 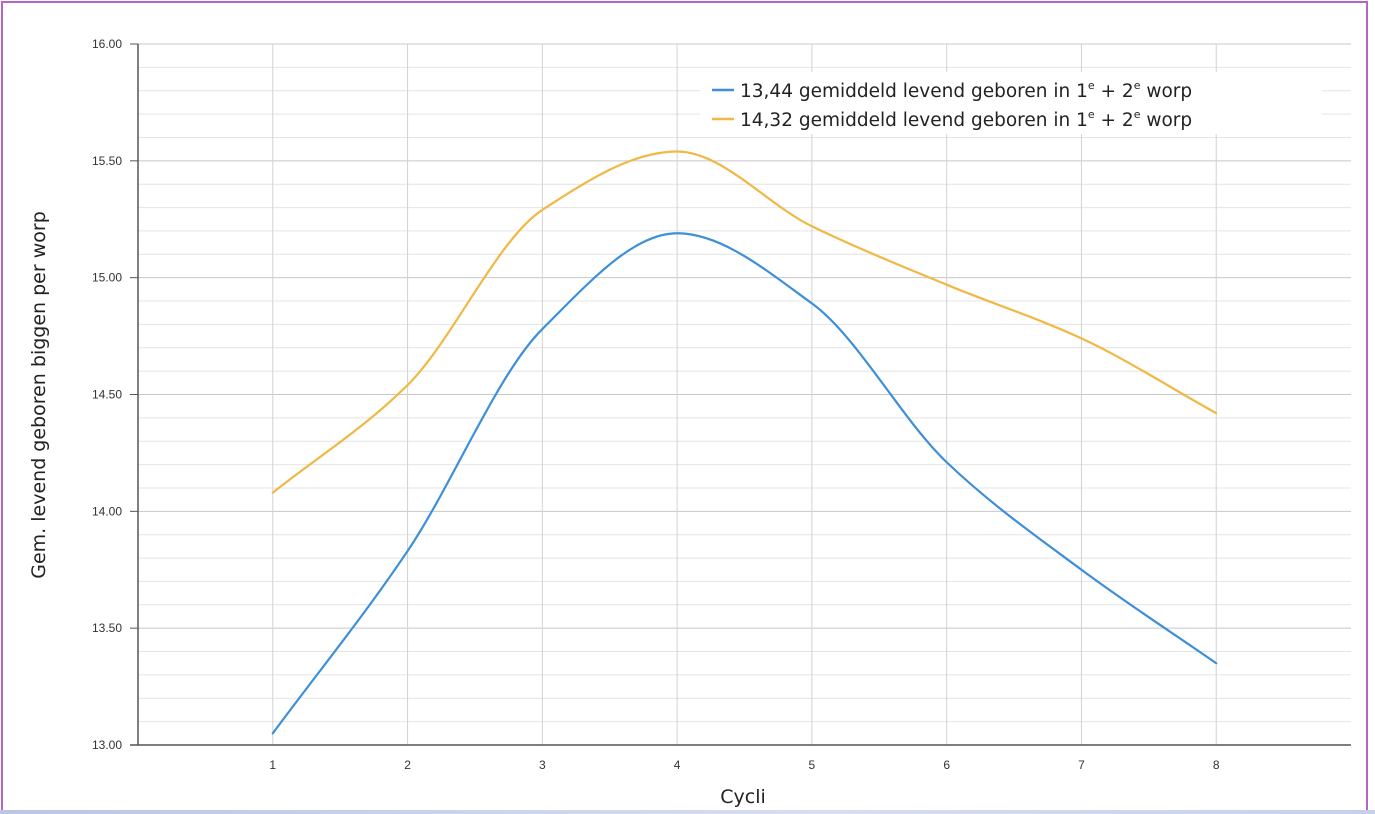 I want to click on x-tick-label: 1, so click(x=272, y=765).